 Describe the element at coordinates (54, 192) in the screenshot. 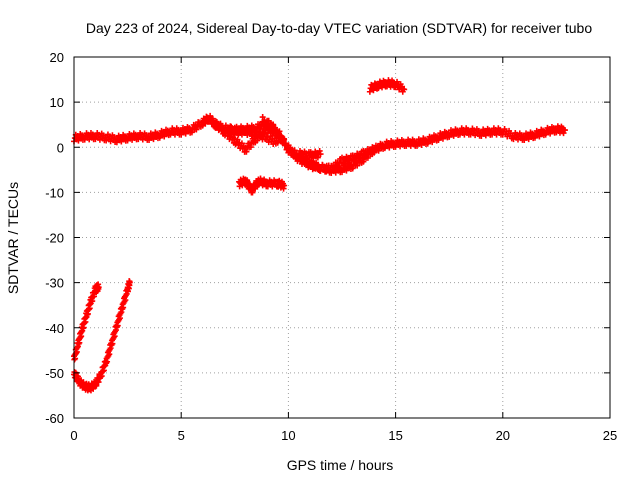

I see `y-tick-label: -10` at that location.